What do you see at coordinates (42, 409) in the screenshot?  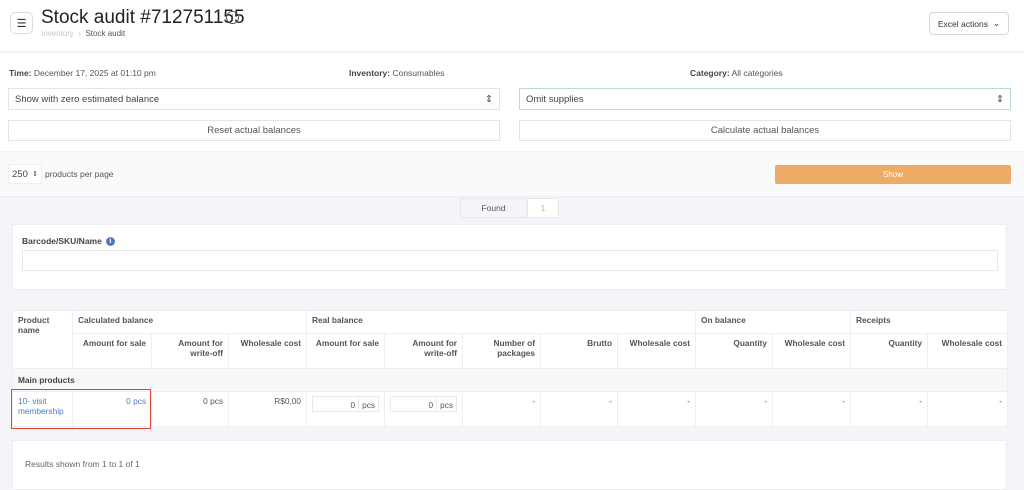 I see `product-link: 10- visit membership` at bounding box center [42, 409].